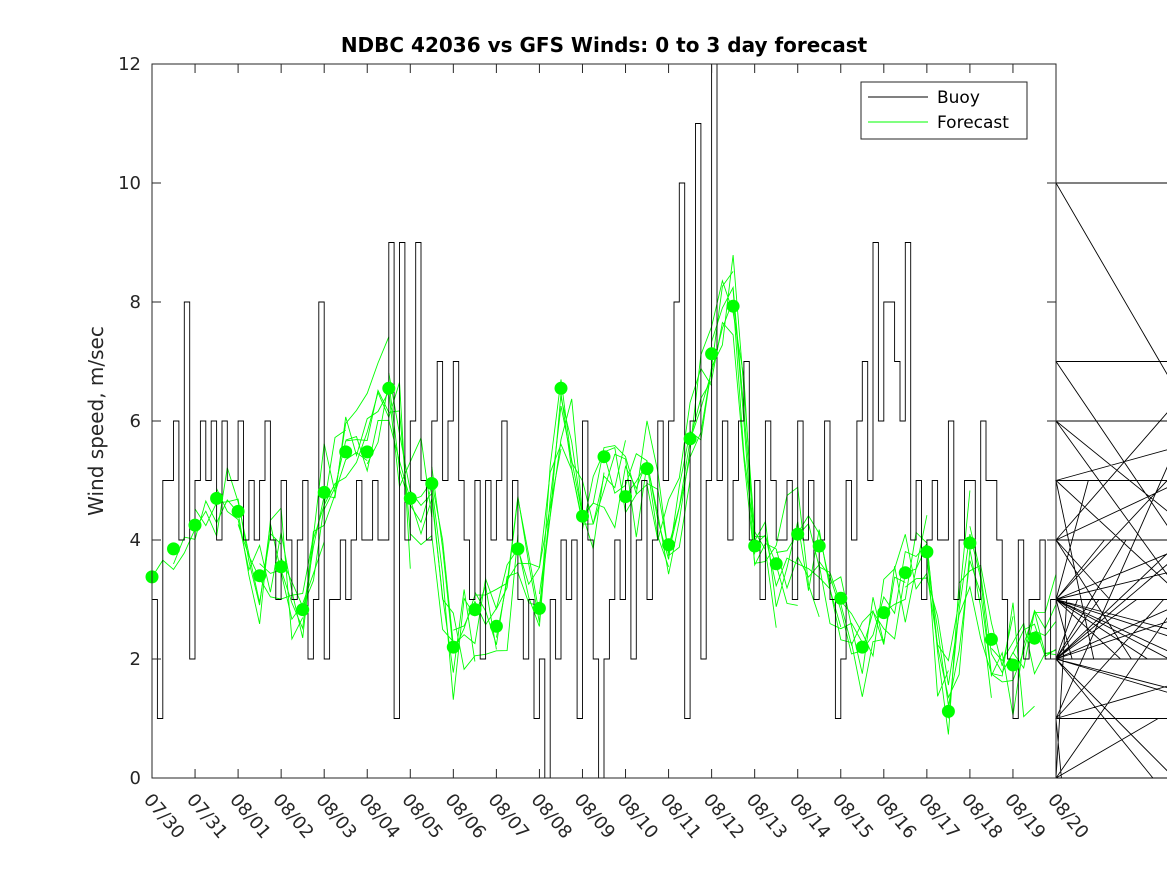 The image size is (1167, 875). Describe the element at coordinates (135, 659) in the screenshot. I see `y-tick-label: 2` at that location.